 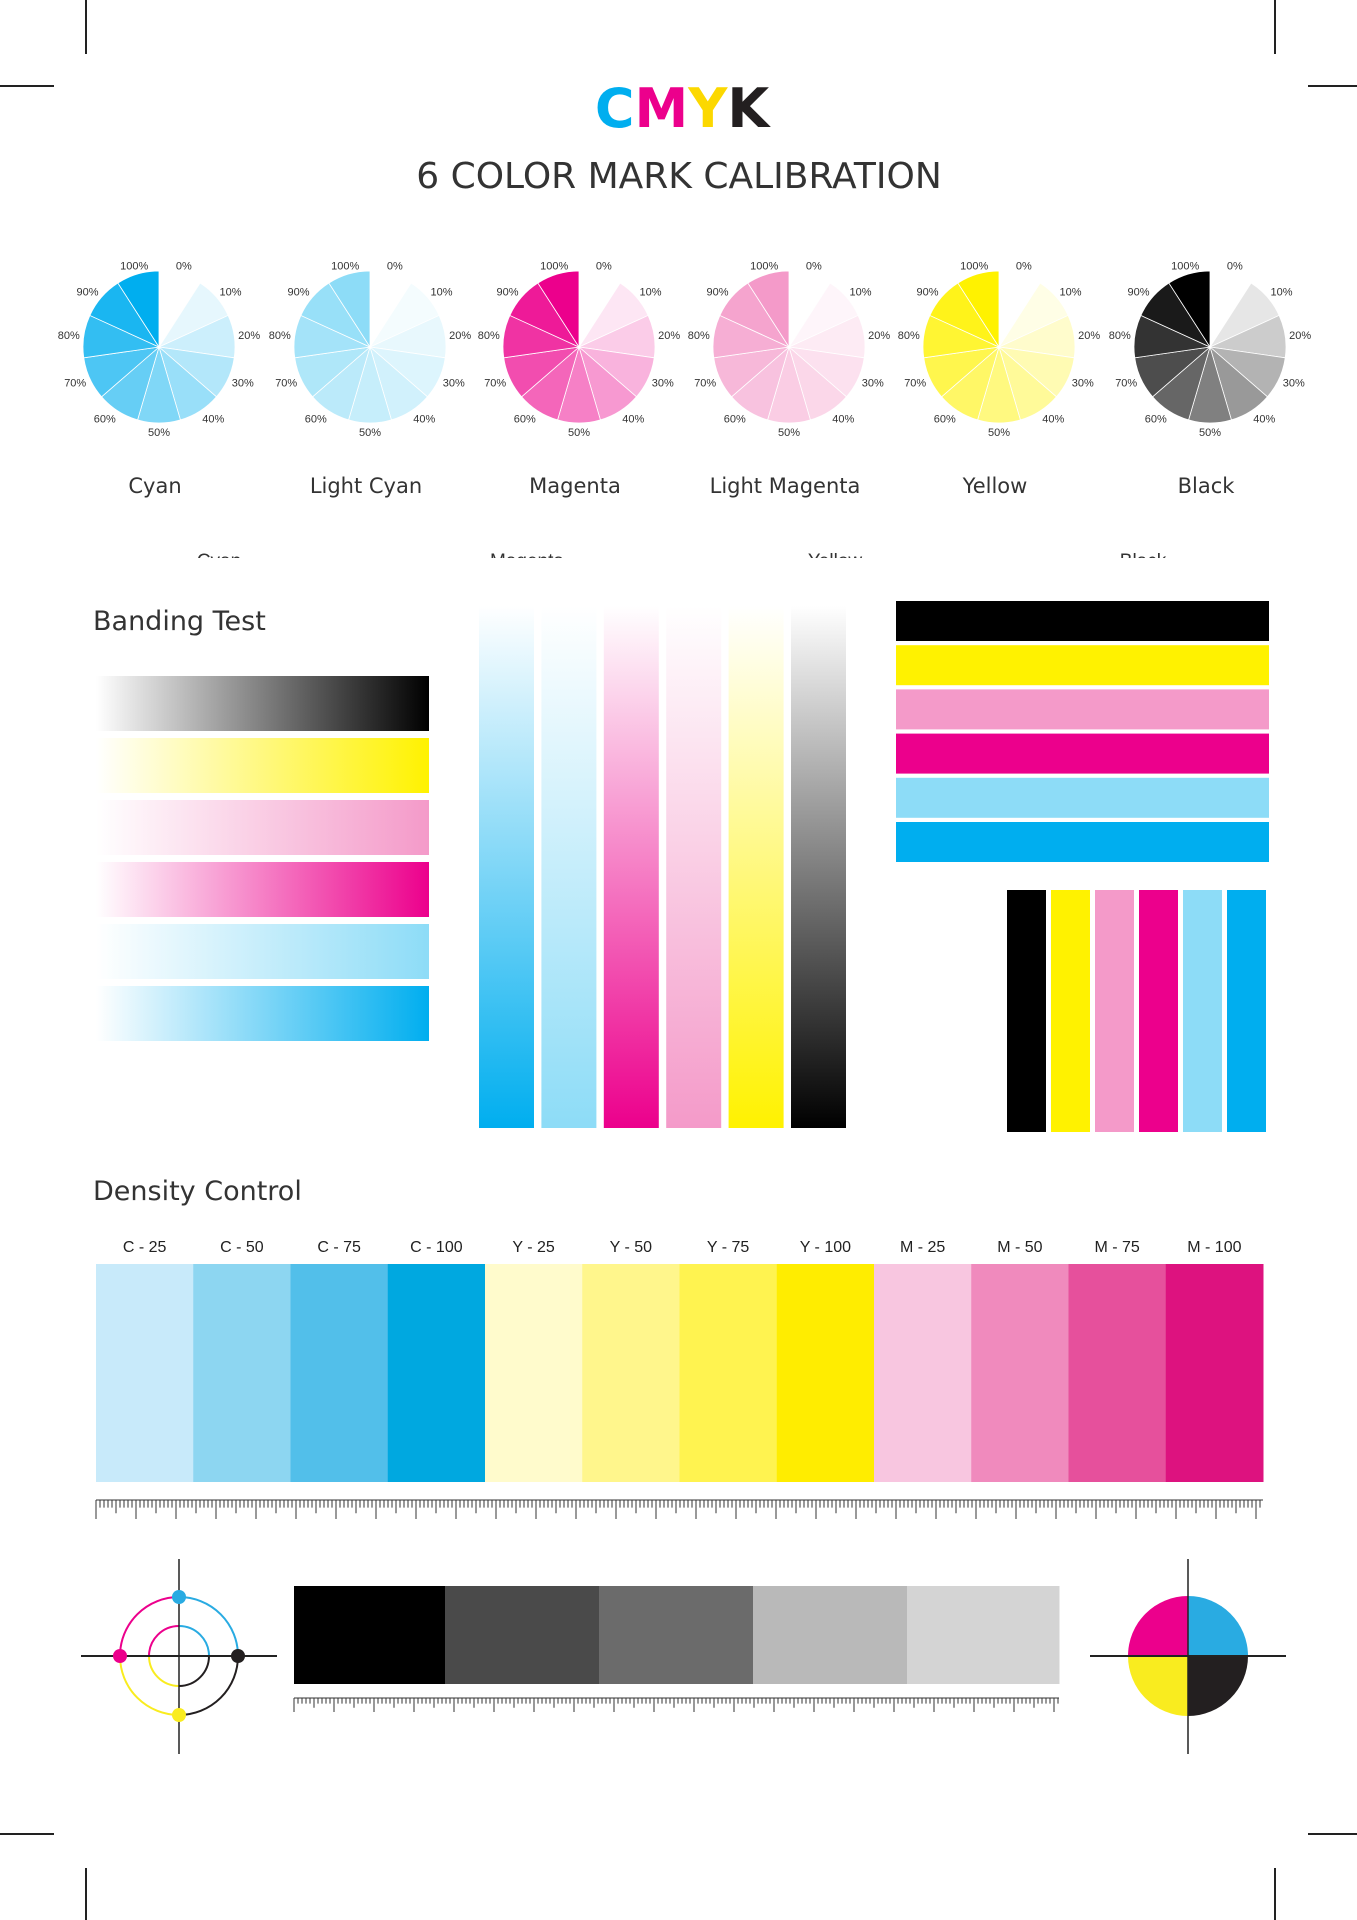 What do you see at coordinates (922, 1247) in the screenshot?
I see `density-patch-label: M - 25` at bounding box center [922, 1247].